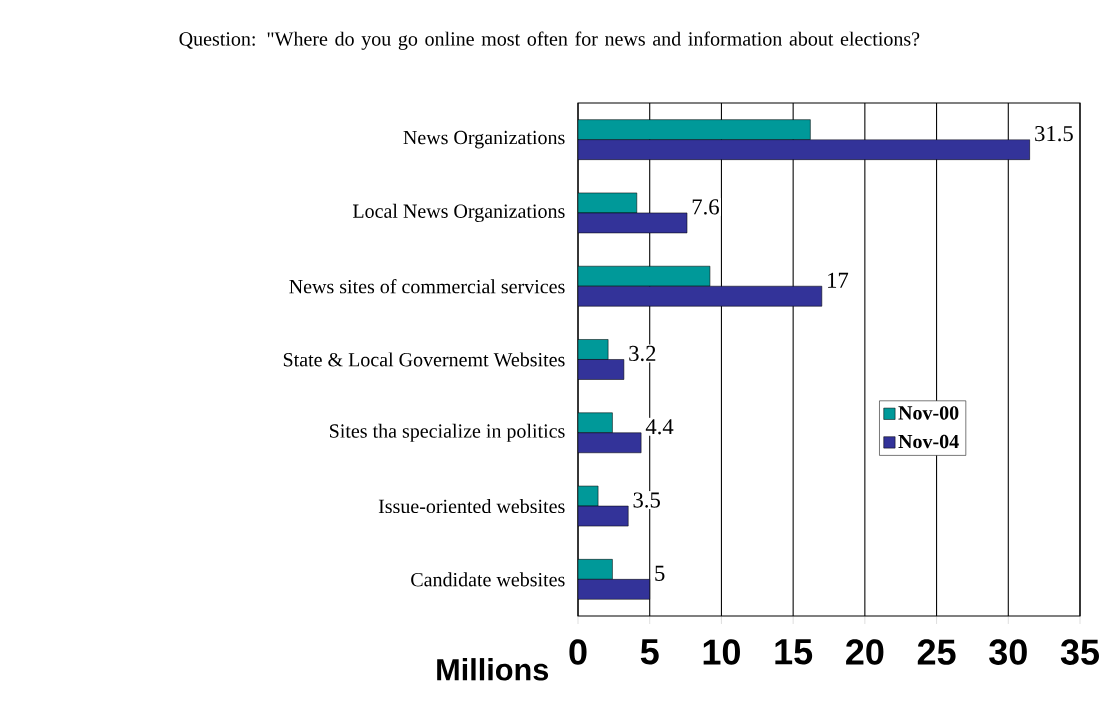 This screenshot has width=1110, height=710. What do you see at coordinates (865, 652) in the screenshot?
I see `x-tick-label: 20` at bounding box center [865, 652].